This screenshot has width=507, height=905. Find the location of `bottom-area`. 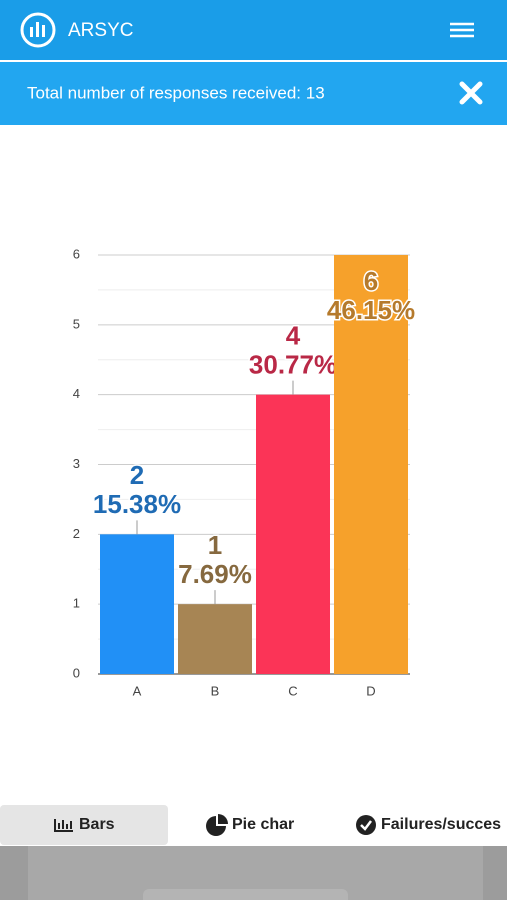

bottom-area is located at coordinates (253, 875).